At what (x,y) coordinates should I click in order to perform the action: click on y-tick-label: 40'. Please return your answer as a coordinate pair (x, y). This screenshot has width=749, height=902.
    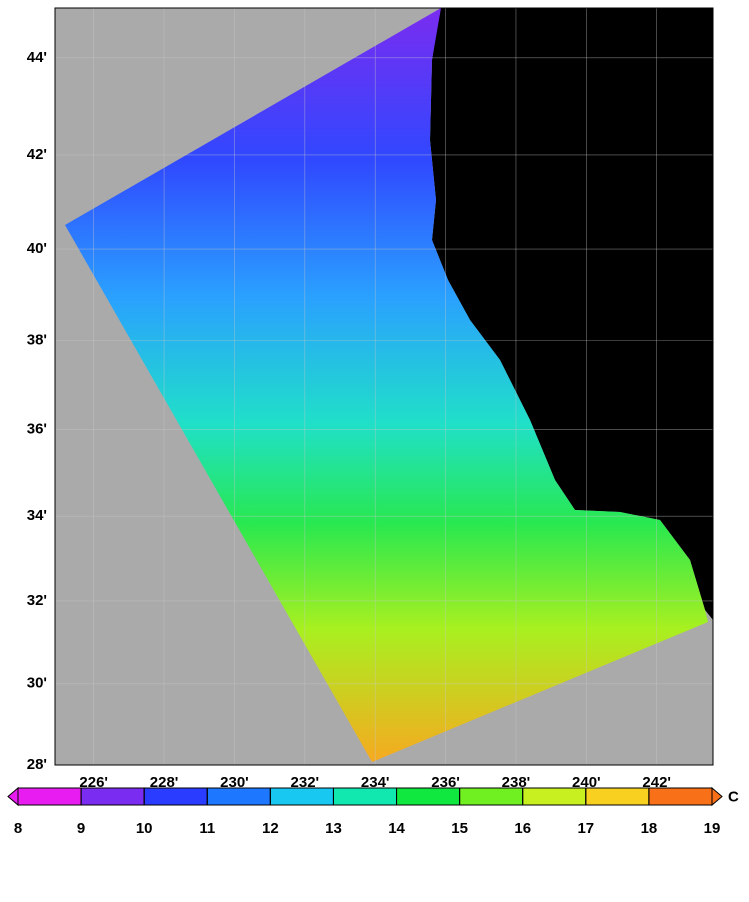
    Looking at the image, I should click on (37, 248).